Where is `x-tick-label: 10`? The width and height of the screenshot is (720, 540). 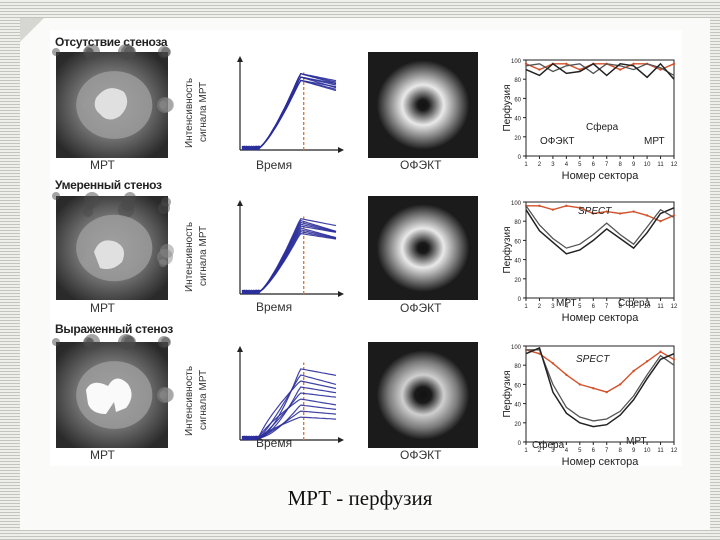
x-tick-label: 10 is located at coordinates (647, 451).